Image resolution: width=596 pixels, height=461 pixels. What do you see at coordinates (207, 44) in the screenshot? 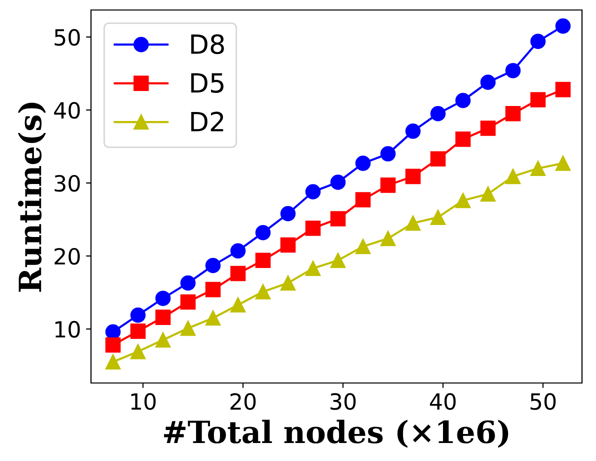
I see `legend-label: D8` at bounding box center [207, 44].